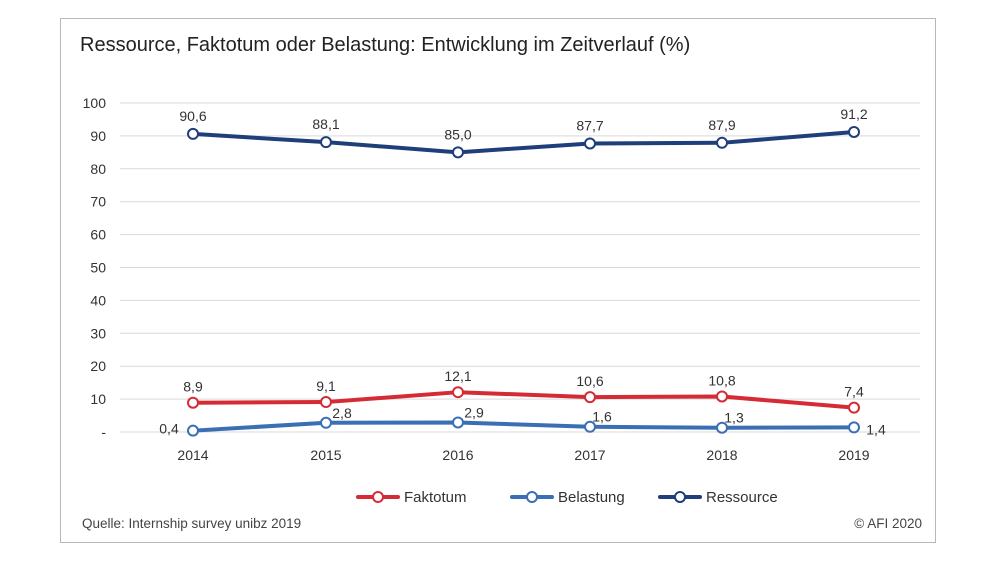 This screenshot has width=1000, height=562. What do you see at coordinates (435, 497) in the screenshot?
I see `legend-label-faktotum: Faktotum` at bounding box center [435, 497].